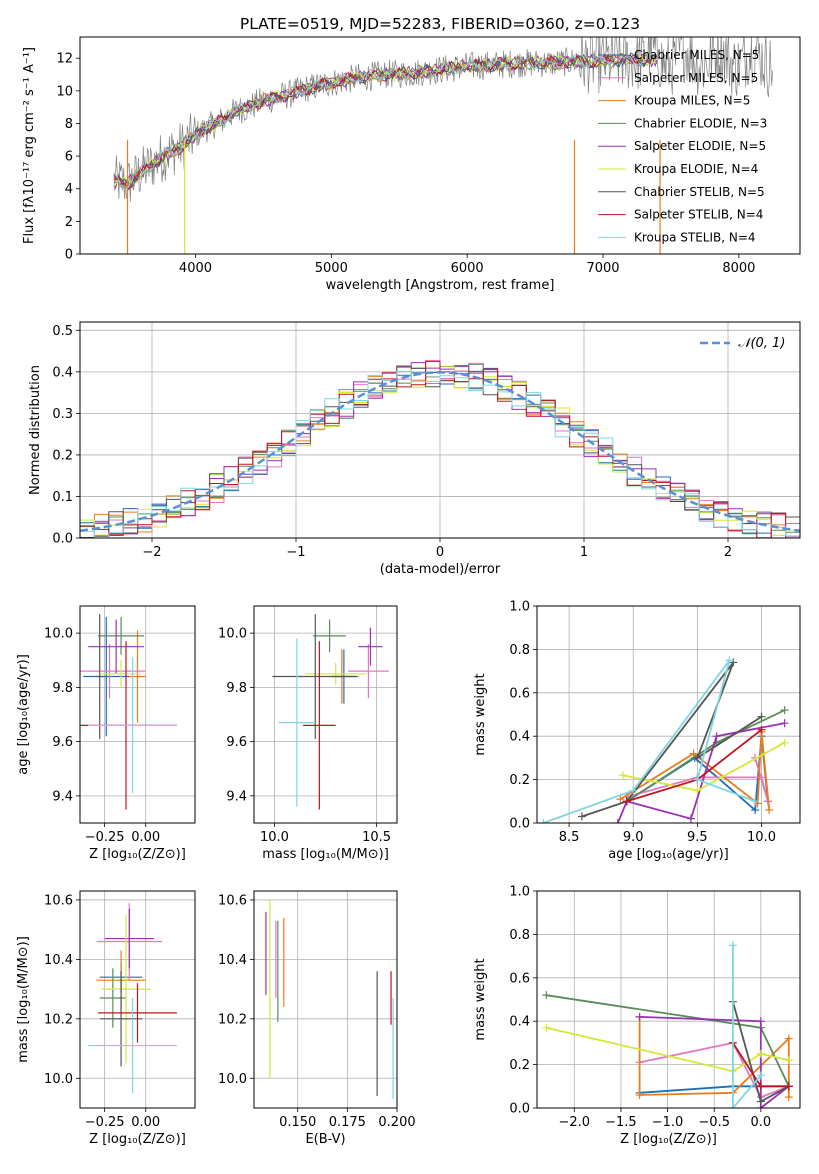 The width and height of the screenshot is (819, 1174). What do you see at coordinates (760, 1122) in the screenshot?
I see `x-tick-label: 0.0` at bounding box center [760, 1122].